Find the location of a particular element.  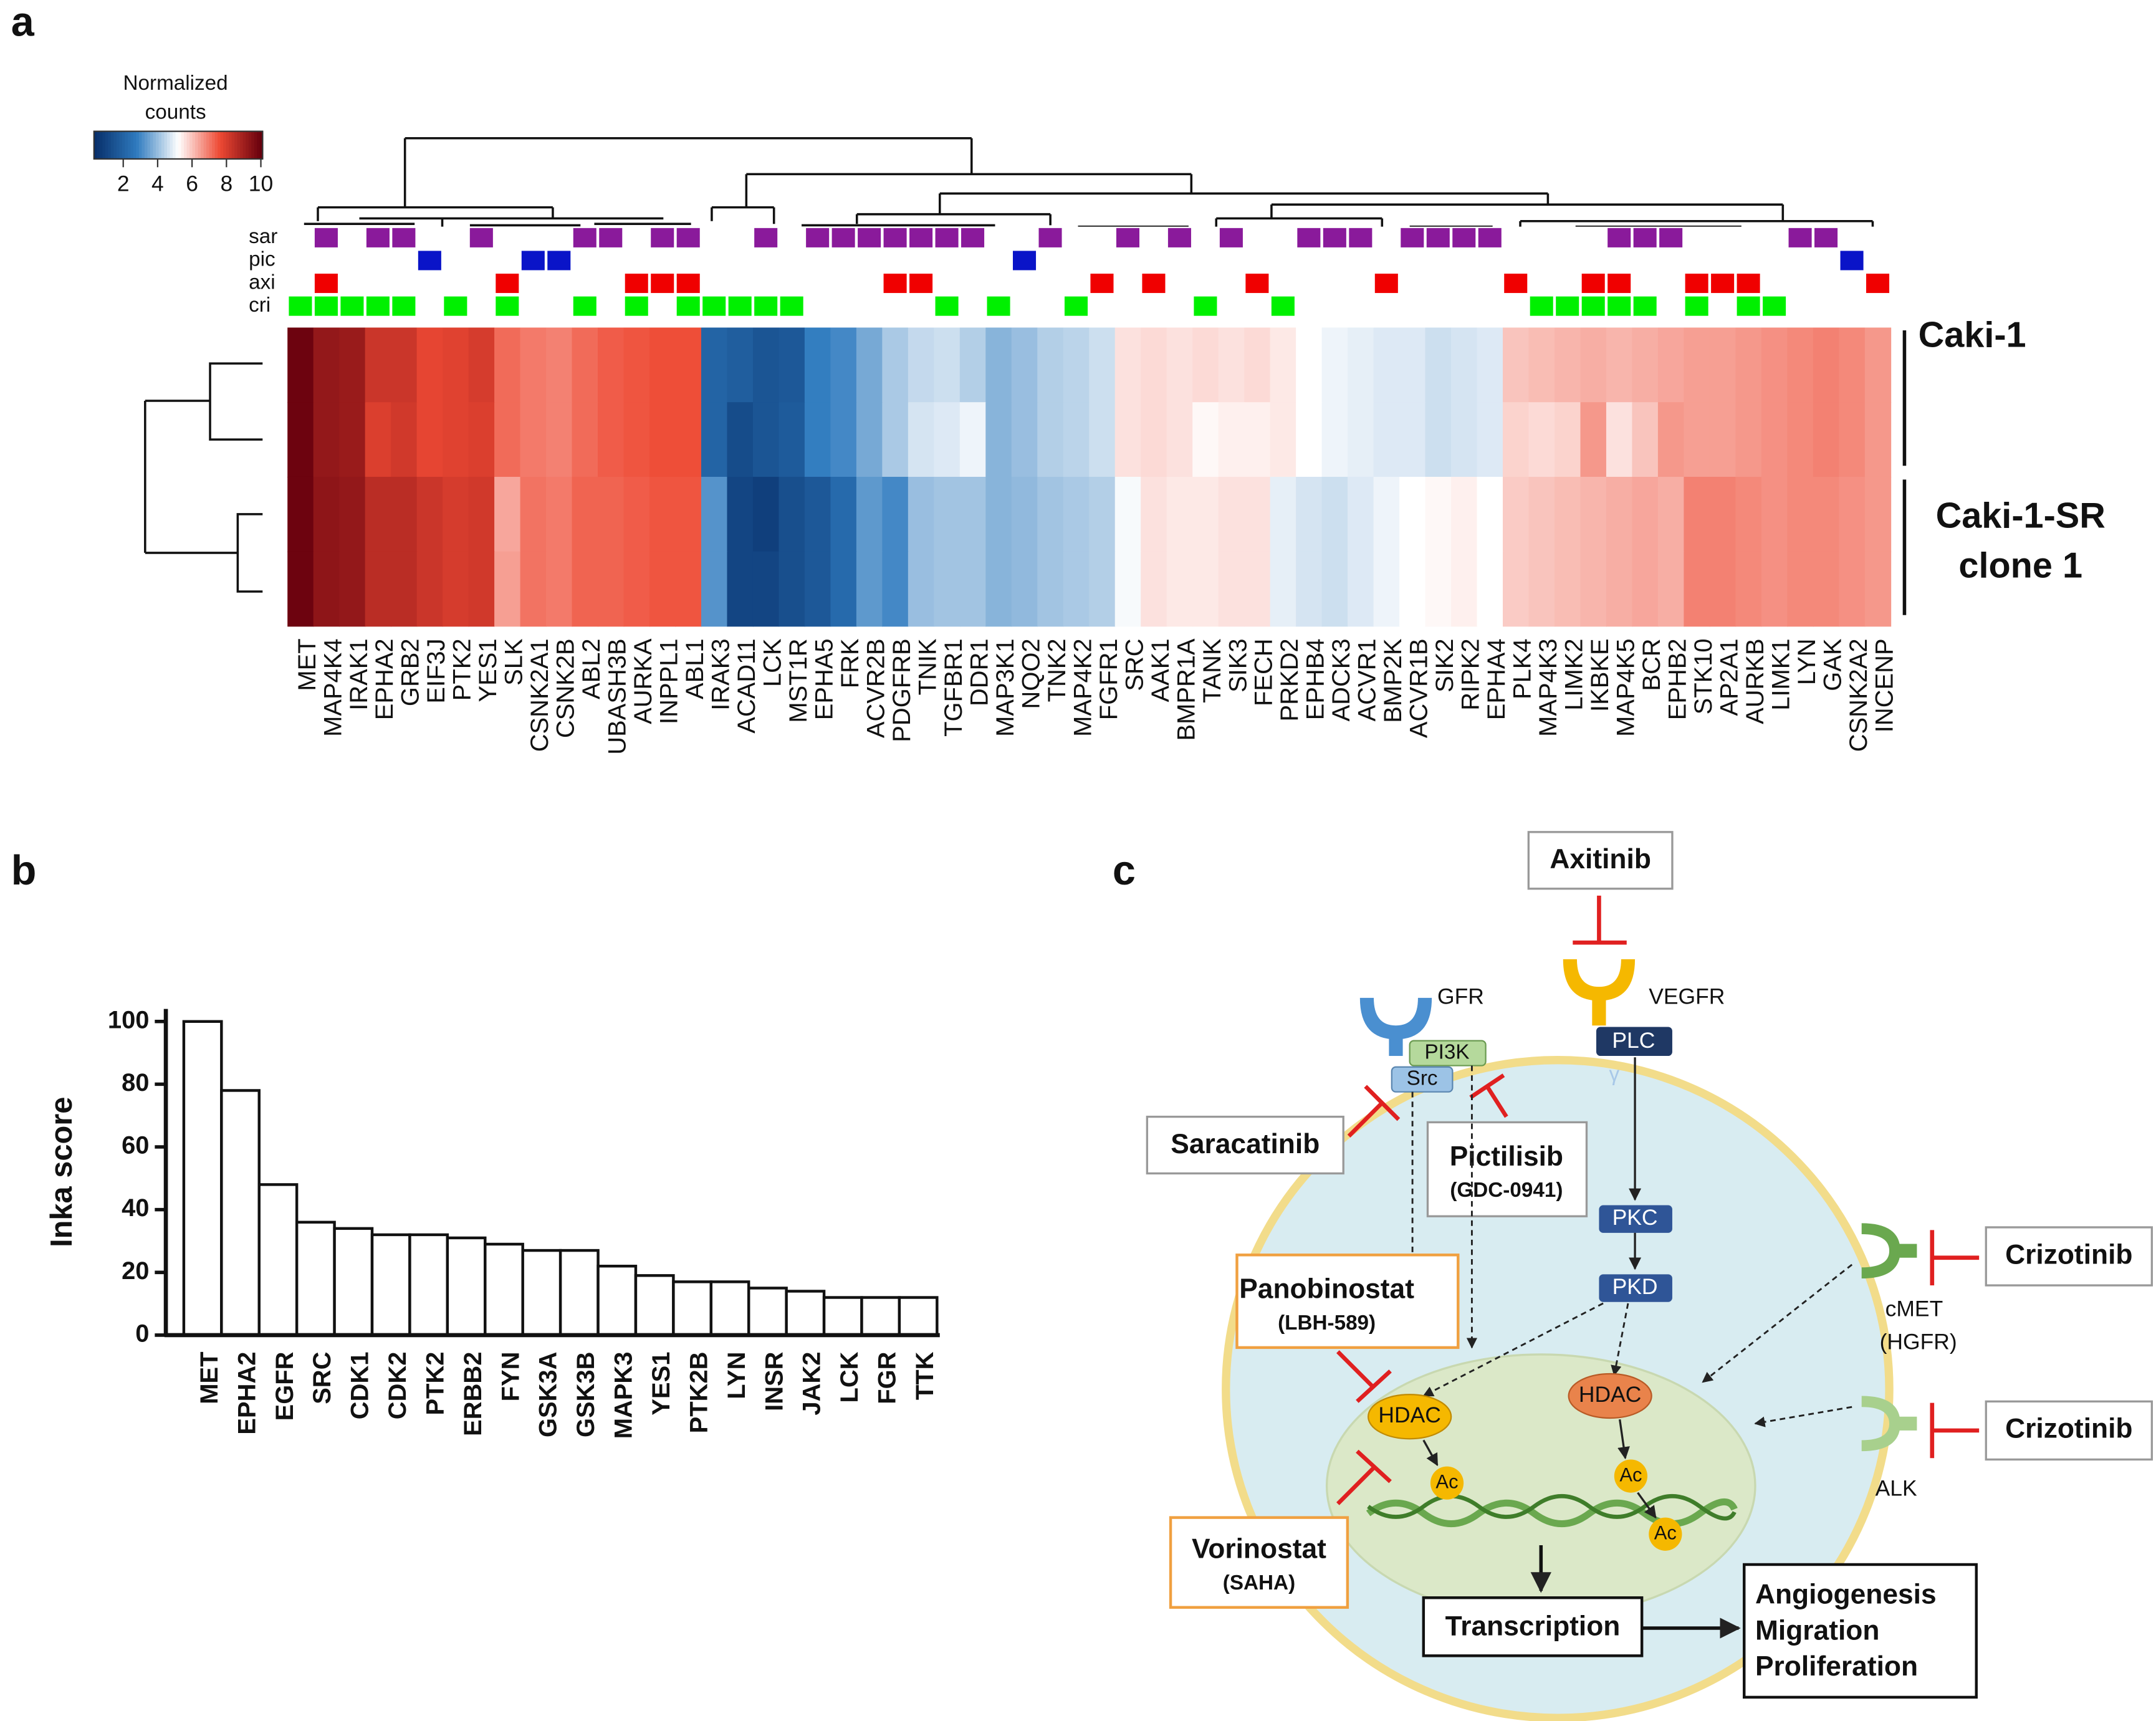

colorbar-frame is located at coordinates (178, 145).